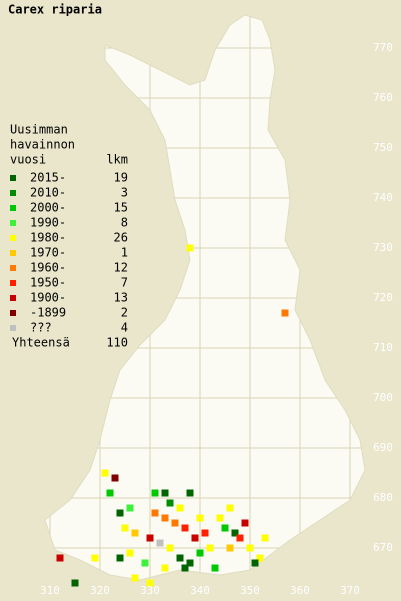 This screenshot has width=401, height=601. What do you see at coordinates (121, 178) in the screenshot?
I see `legend-count: 19` at bounding box center [121, 178].